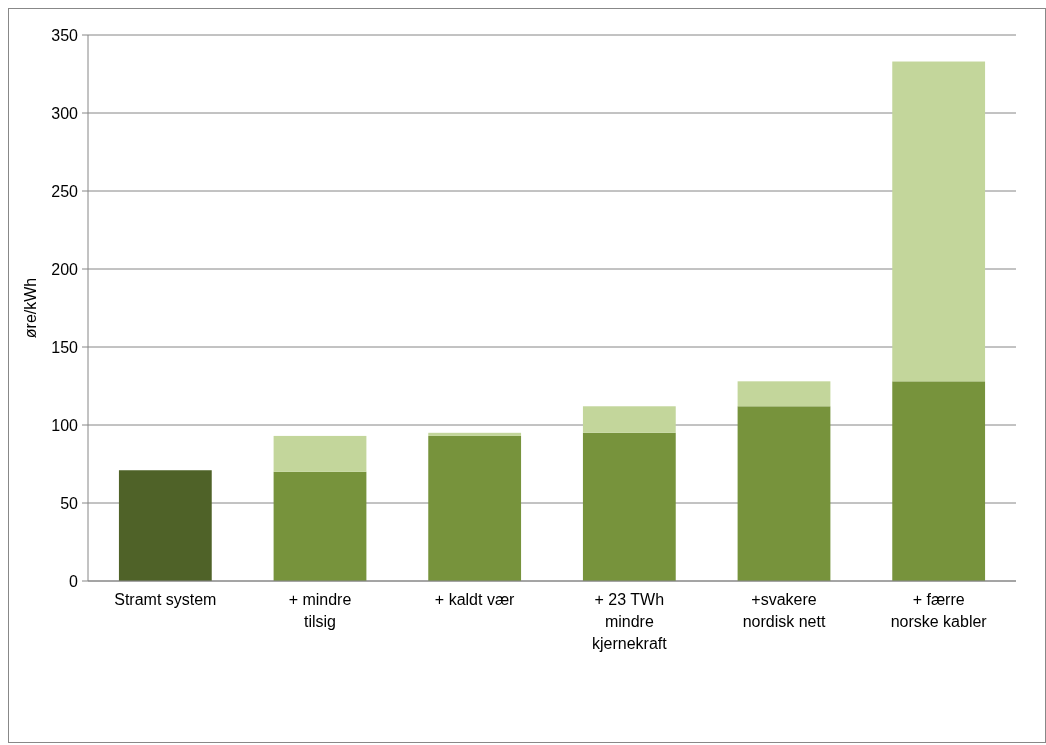 The width and height of the screenshot is (1046, 745). Describe the element at coordinates (65, 347) in the screenshot. I see `y-tick-label: 150` at that location.